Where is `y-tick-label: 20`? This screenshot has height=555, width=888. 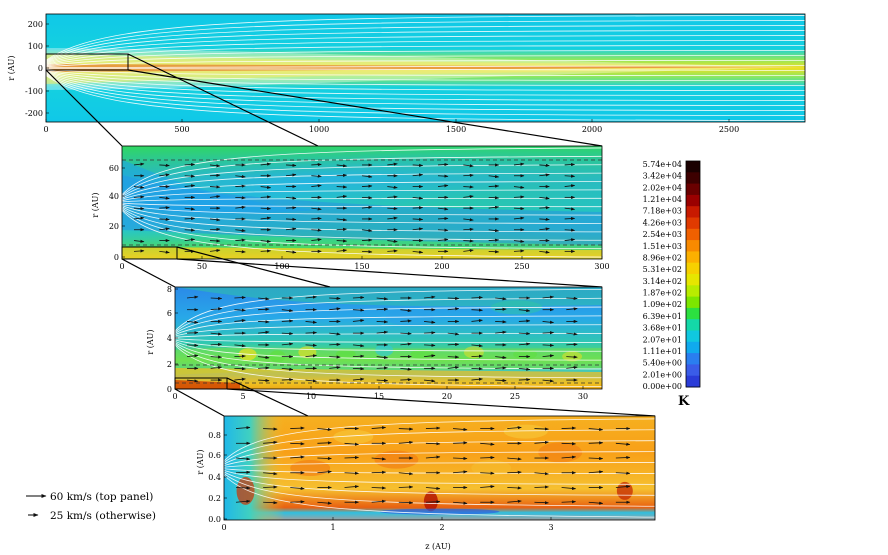 y-tick-label: 20 is located at coordinates (114, 226).